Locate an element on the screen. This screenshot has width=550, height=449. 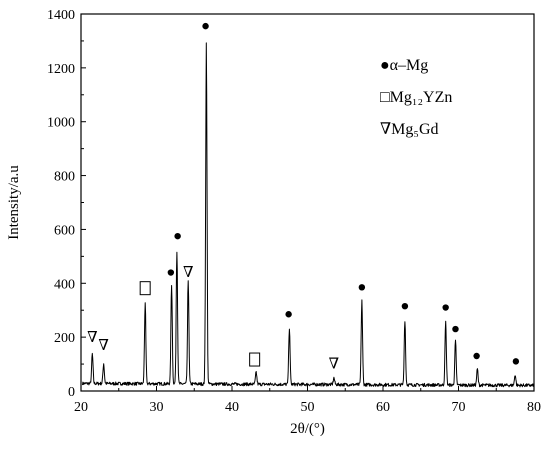
y-tick-label: 1200 is located at coordinates (61, 69).